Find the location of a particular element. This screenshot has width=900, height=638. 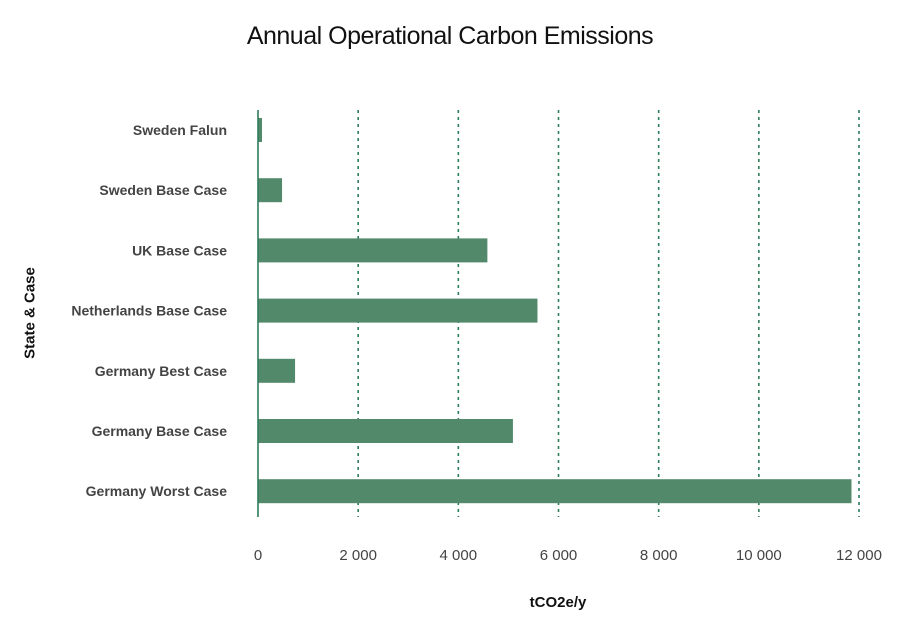

category-label: Germany Best Case is located at coordinates (161, 371).